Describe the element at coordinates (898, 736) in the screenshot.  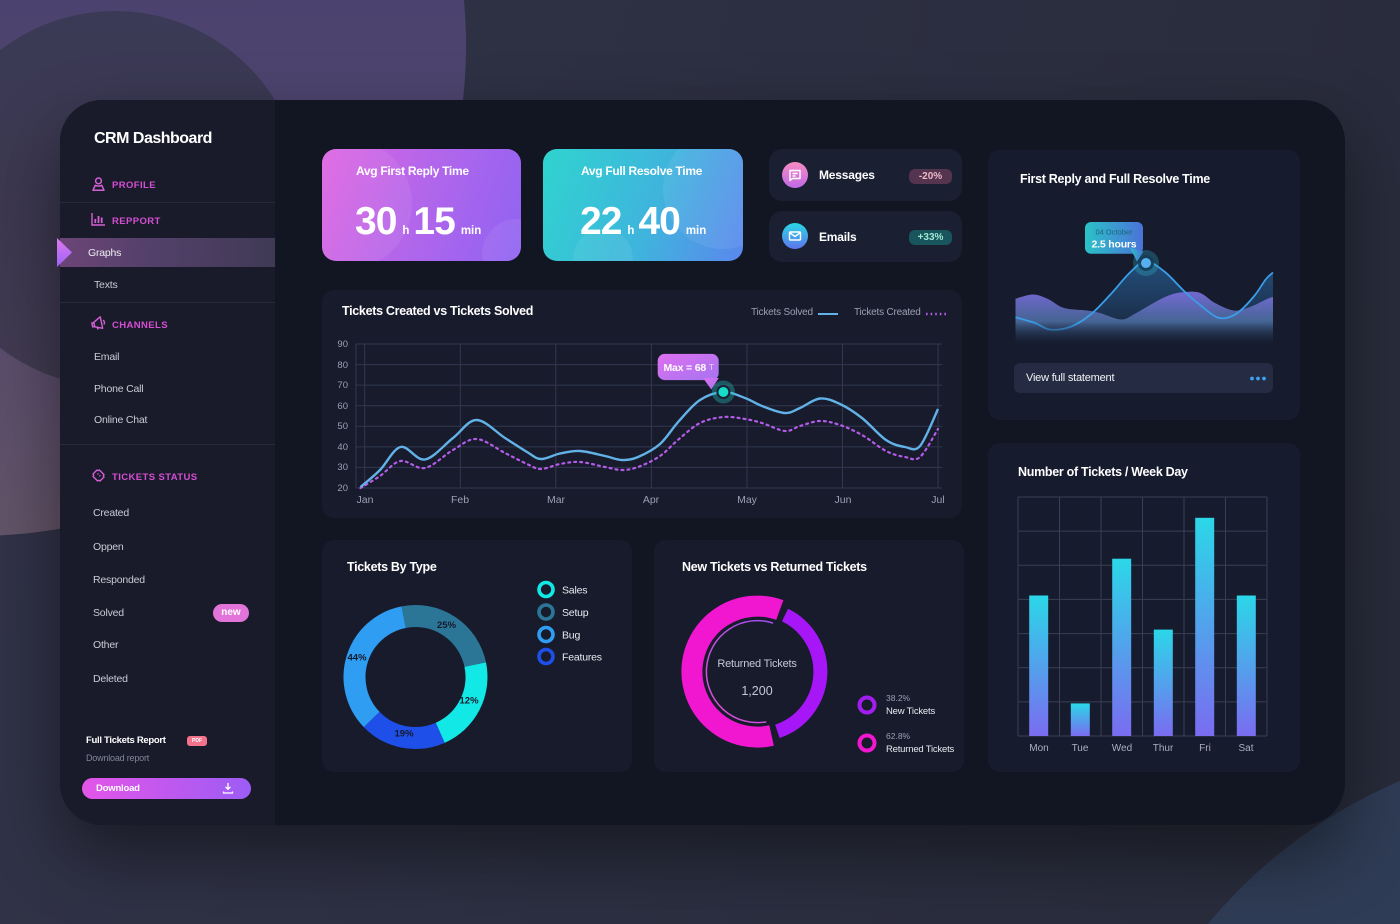
I see `svg-text: 62.8%` at that location.